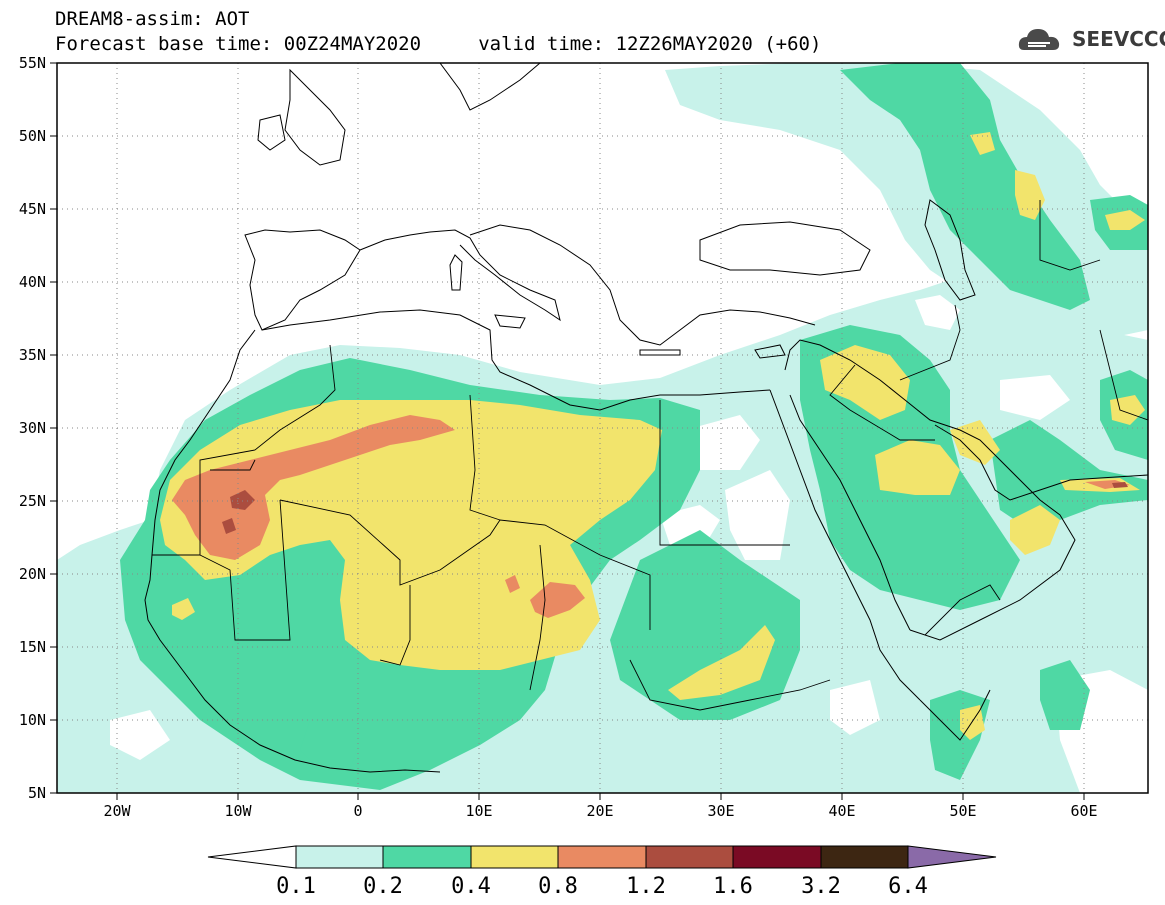 Image resolution: width=1165 pixels, height=905 pixels. What do you see at coordinates (558, 886) in the screenshot?
I see `colorbar-label: 0.8` at bounding box center [558, 886].